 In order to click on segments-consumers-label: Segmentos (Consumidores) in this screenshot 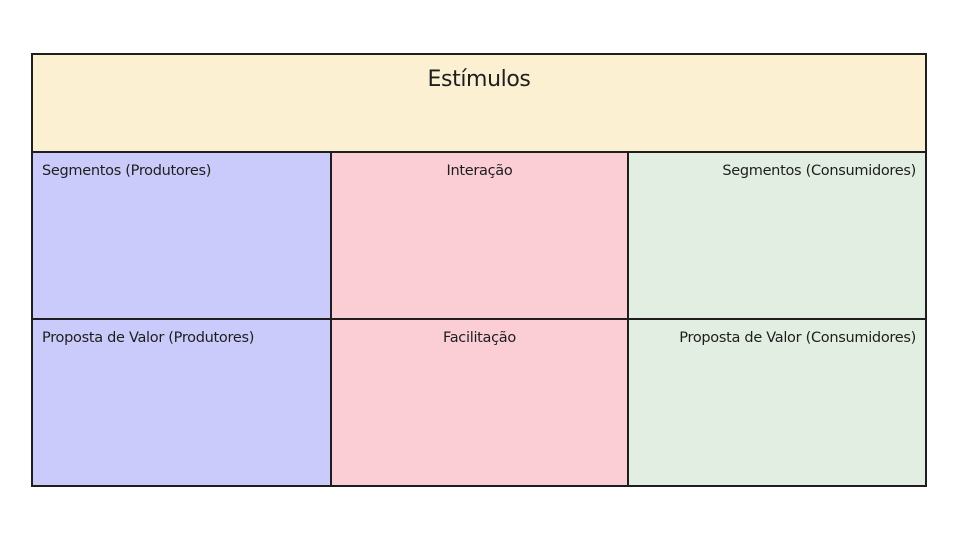, I will do `click(819, 171)`.